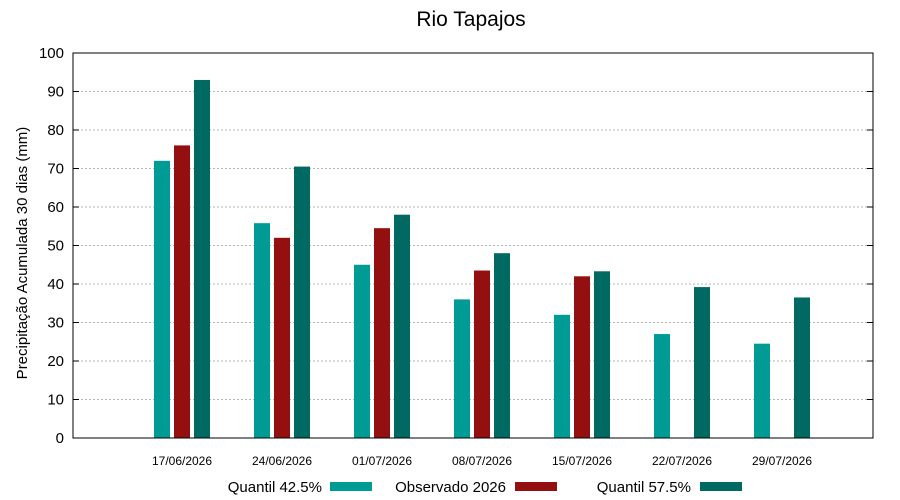 The height and width of the screenshot is (500, 900). What do you see at coordinates (55, 92) in the screenshot?
I see `y-tick-label: 90` at bounding box center [55, 92].